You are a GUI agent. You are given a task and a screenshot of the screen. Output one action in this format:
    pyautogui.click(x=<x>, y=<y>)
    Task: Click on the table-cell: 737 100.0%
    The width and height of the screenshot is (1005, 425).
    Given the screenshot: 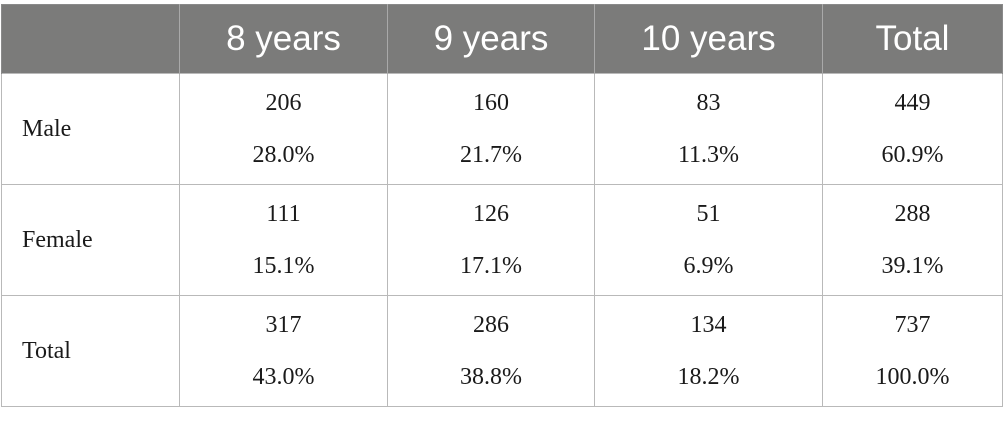 What is the action you would take?
    pyautogui.click(x=912, y=351)
    